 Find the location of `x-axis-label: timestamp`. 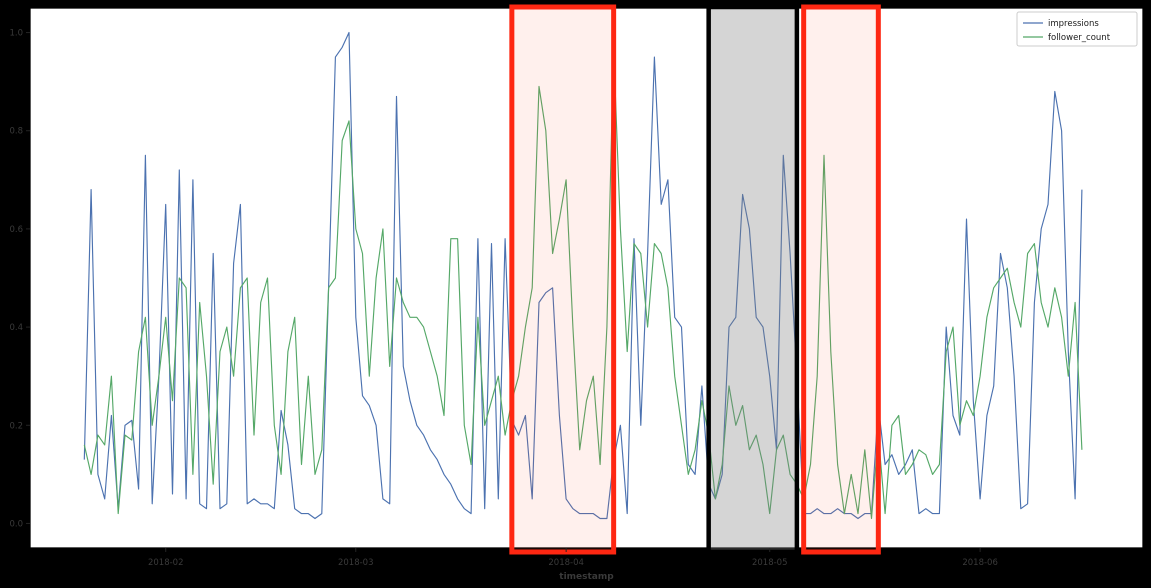

x-axis-label: timestamp is located at coordinates (586, 577).